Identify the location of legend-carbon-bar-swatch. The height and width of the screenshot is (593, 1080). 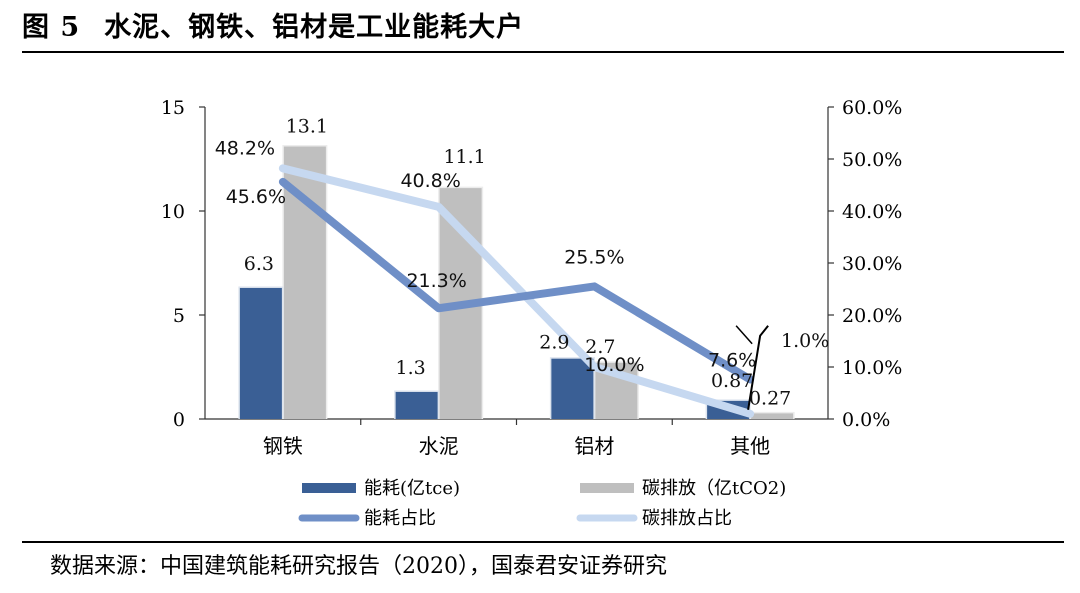
(607, 488).